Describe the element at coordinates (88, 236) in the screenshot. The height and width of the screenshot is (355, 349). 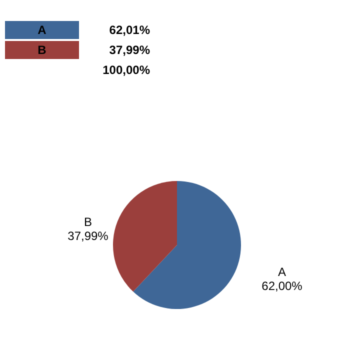
I see `data-label: 37,99%` at that location.